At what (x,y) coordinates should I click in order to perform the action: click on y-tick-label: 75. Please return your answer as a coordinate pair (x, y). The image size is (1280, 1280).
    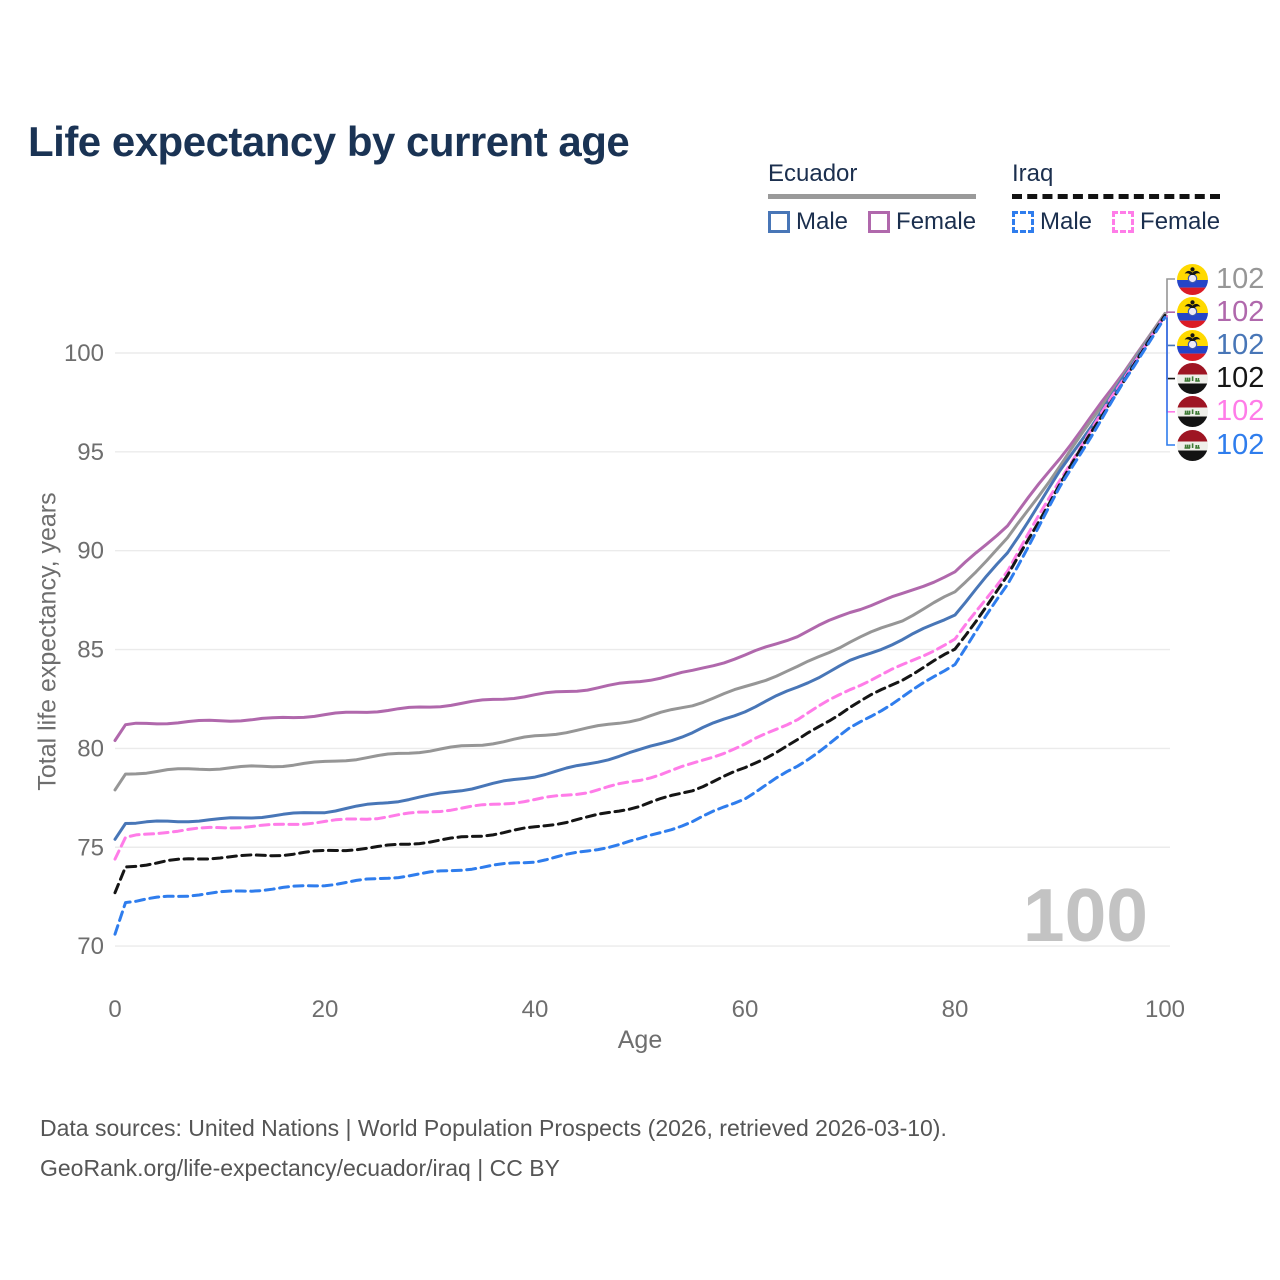
    Looking at the image, I should click on (90, 847).